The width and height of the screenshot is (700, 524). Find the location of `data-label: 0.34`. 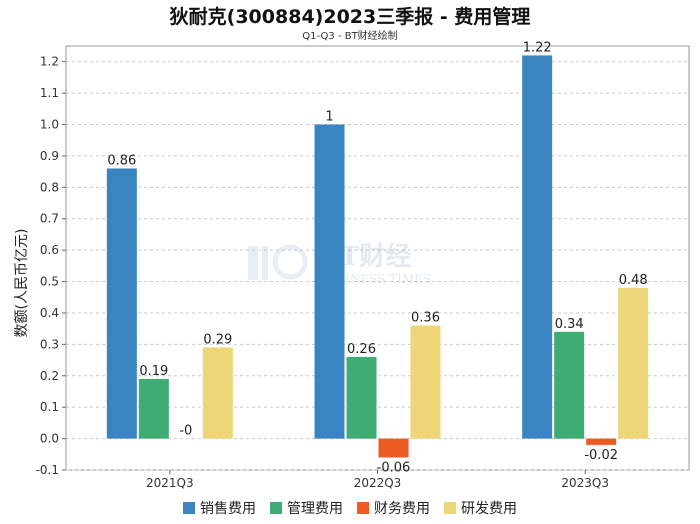

data-label: 0.34 is located at coordinates (569, 324).